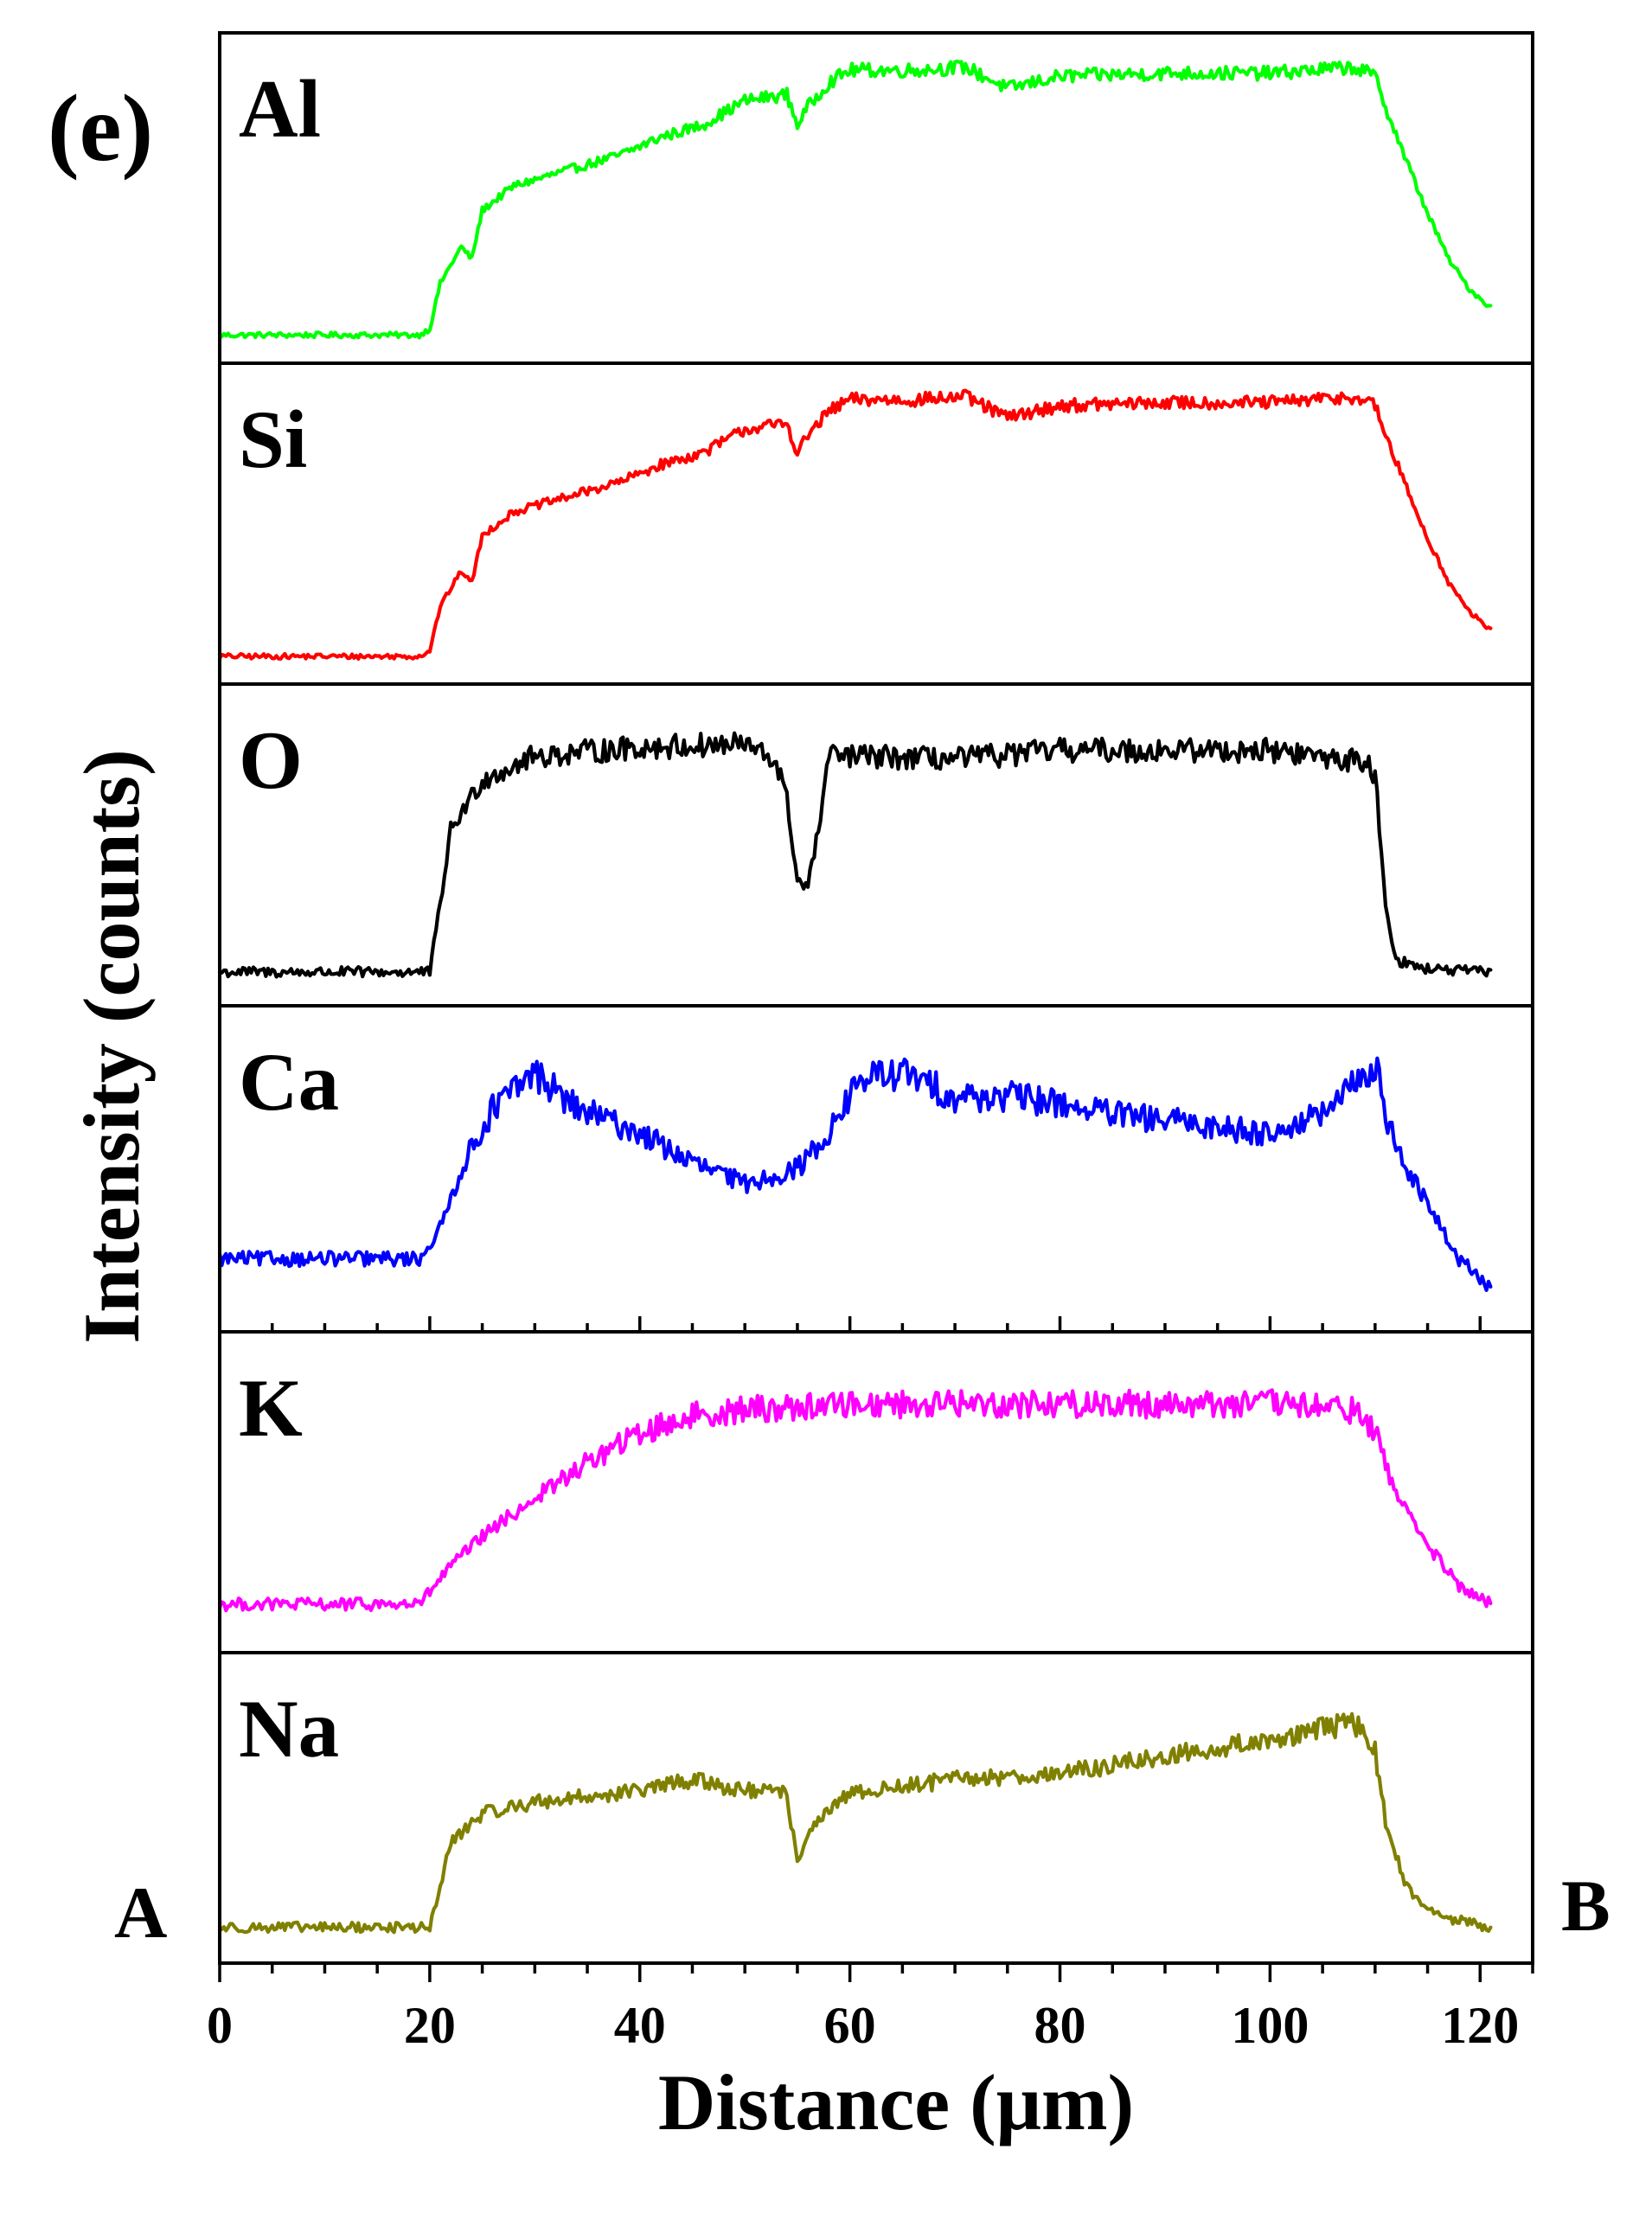  What do you see at coordinates (855, 1823) in the screenshot?
I see `series-line-na` at bounding box center [855, 1823].